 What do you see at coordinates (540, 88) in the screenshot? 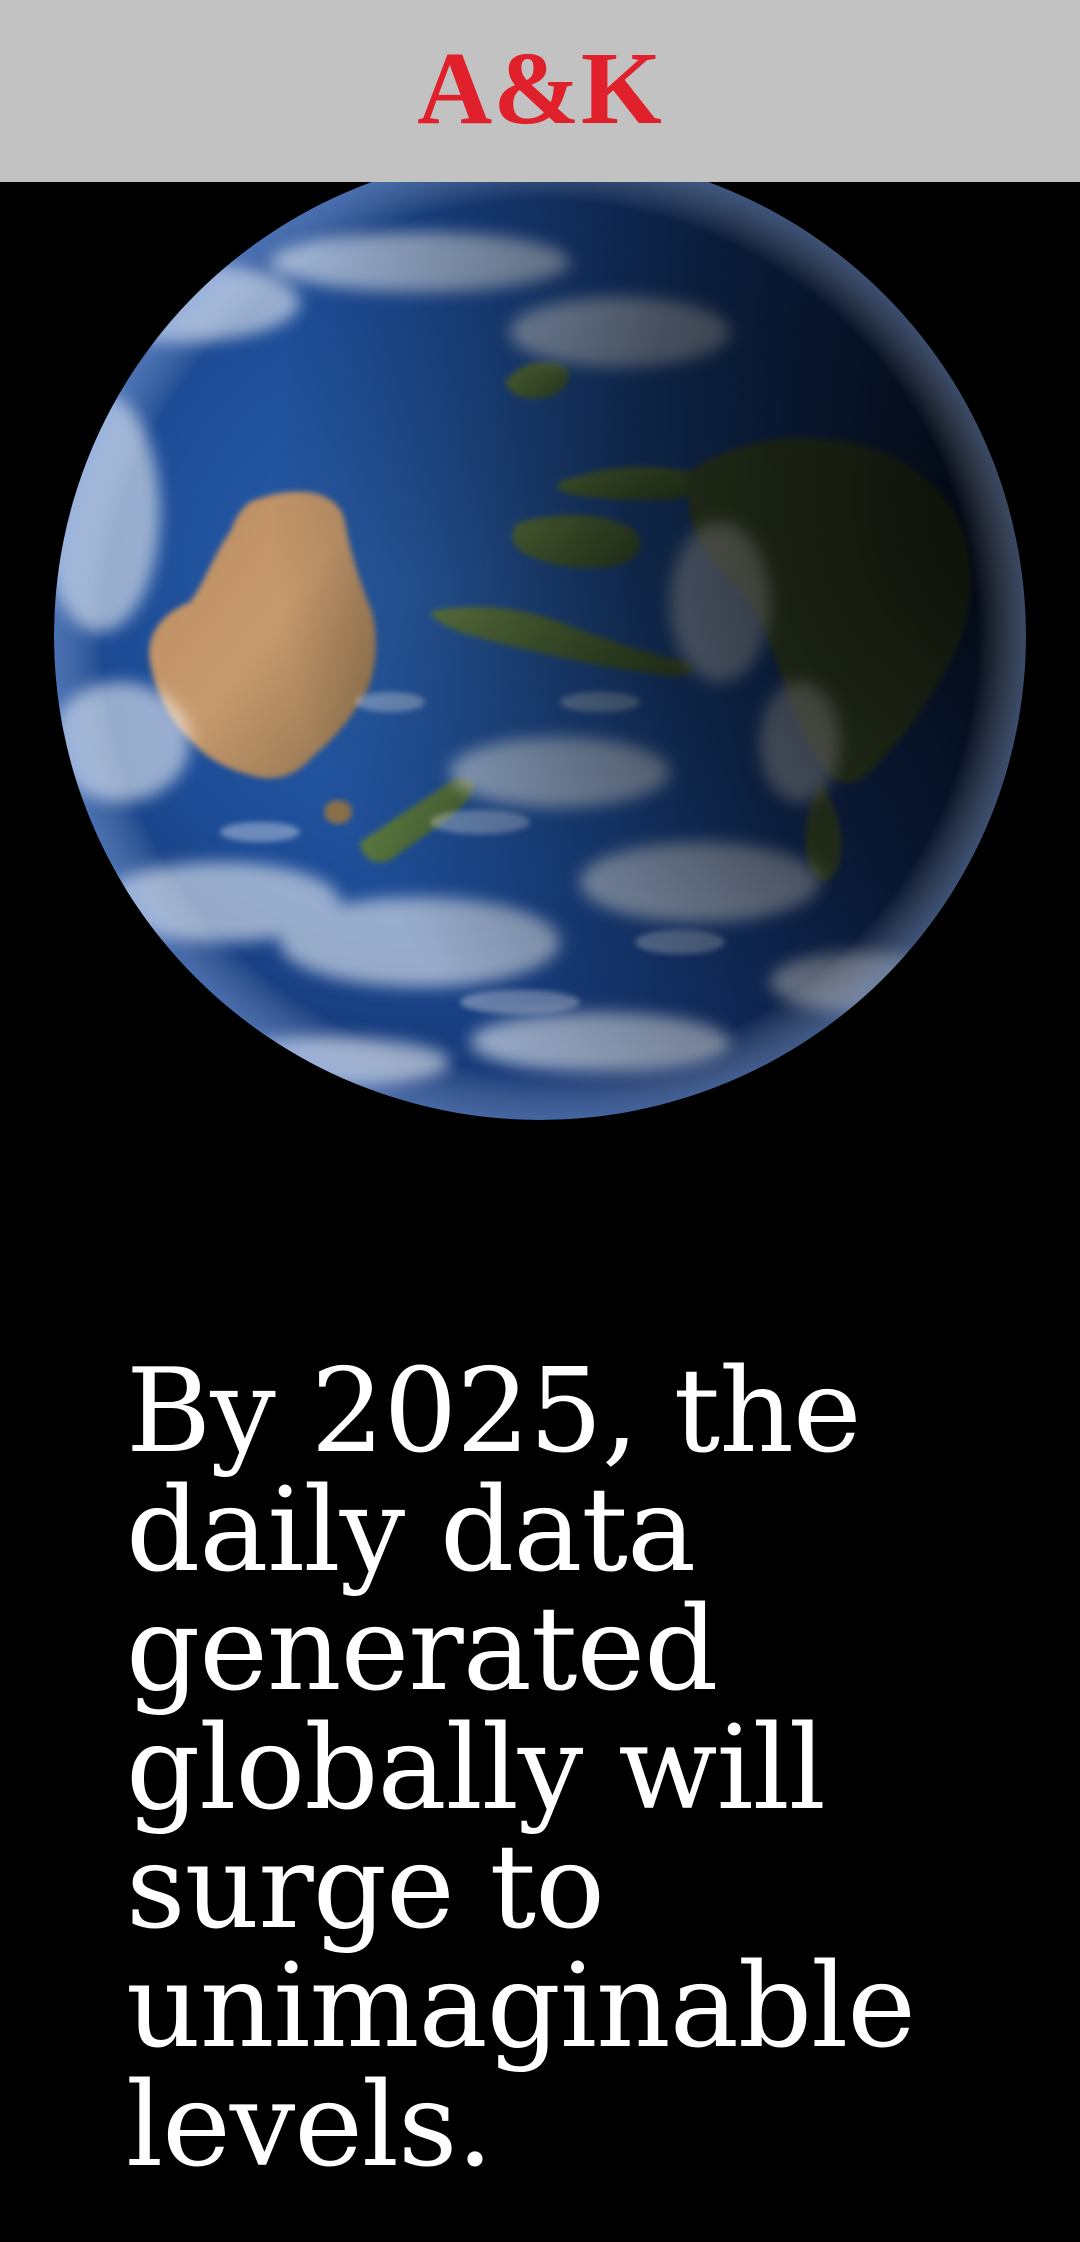
I see `brand-logo: A&K` at bounding box center [540, 88].